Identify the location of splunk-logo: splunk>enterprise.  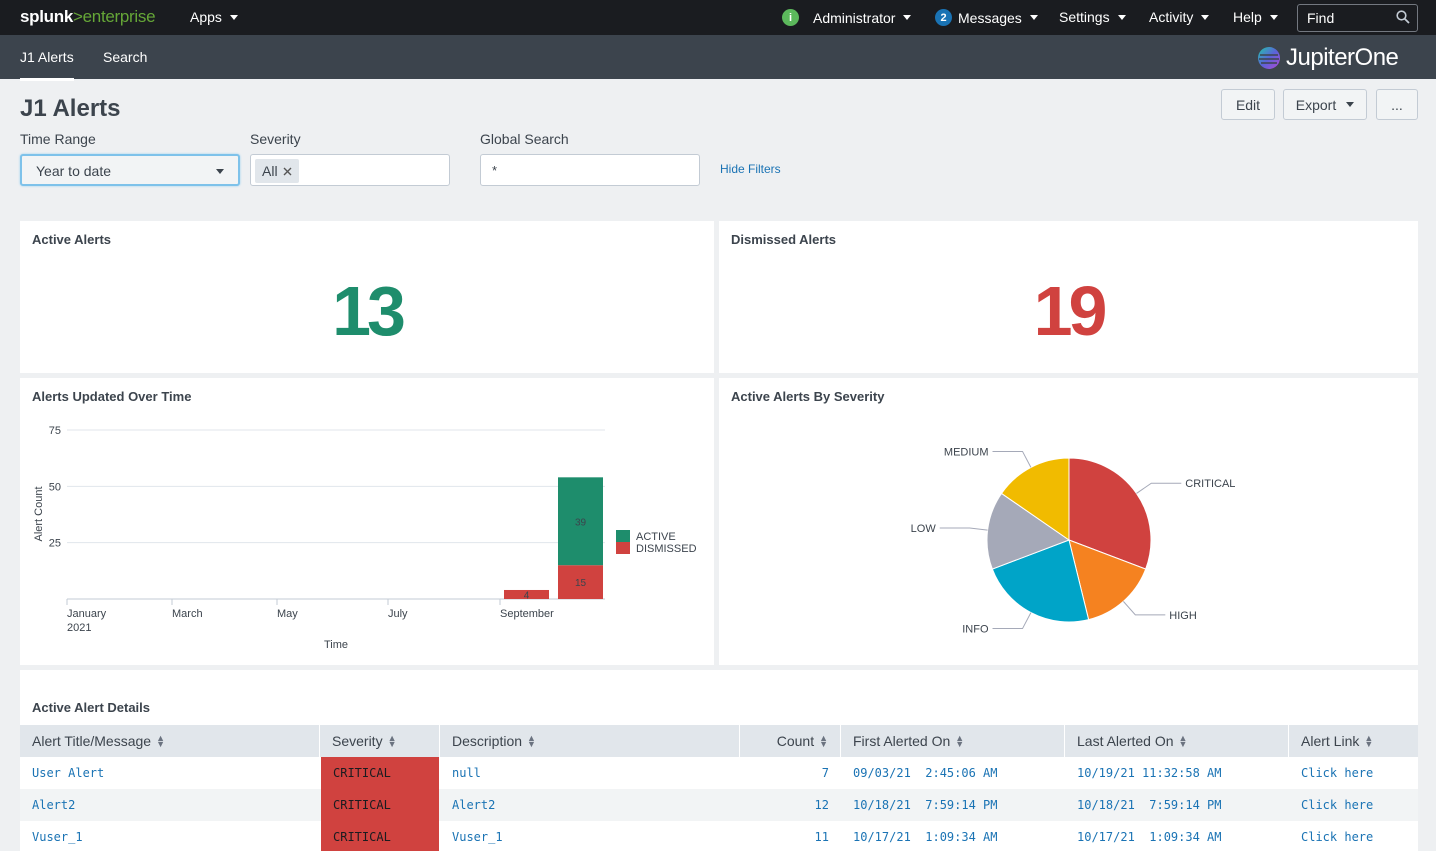
(88, 17).